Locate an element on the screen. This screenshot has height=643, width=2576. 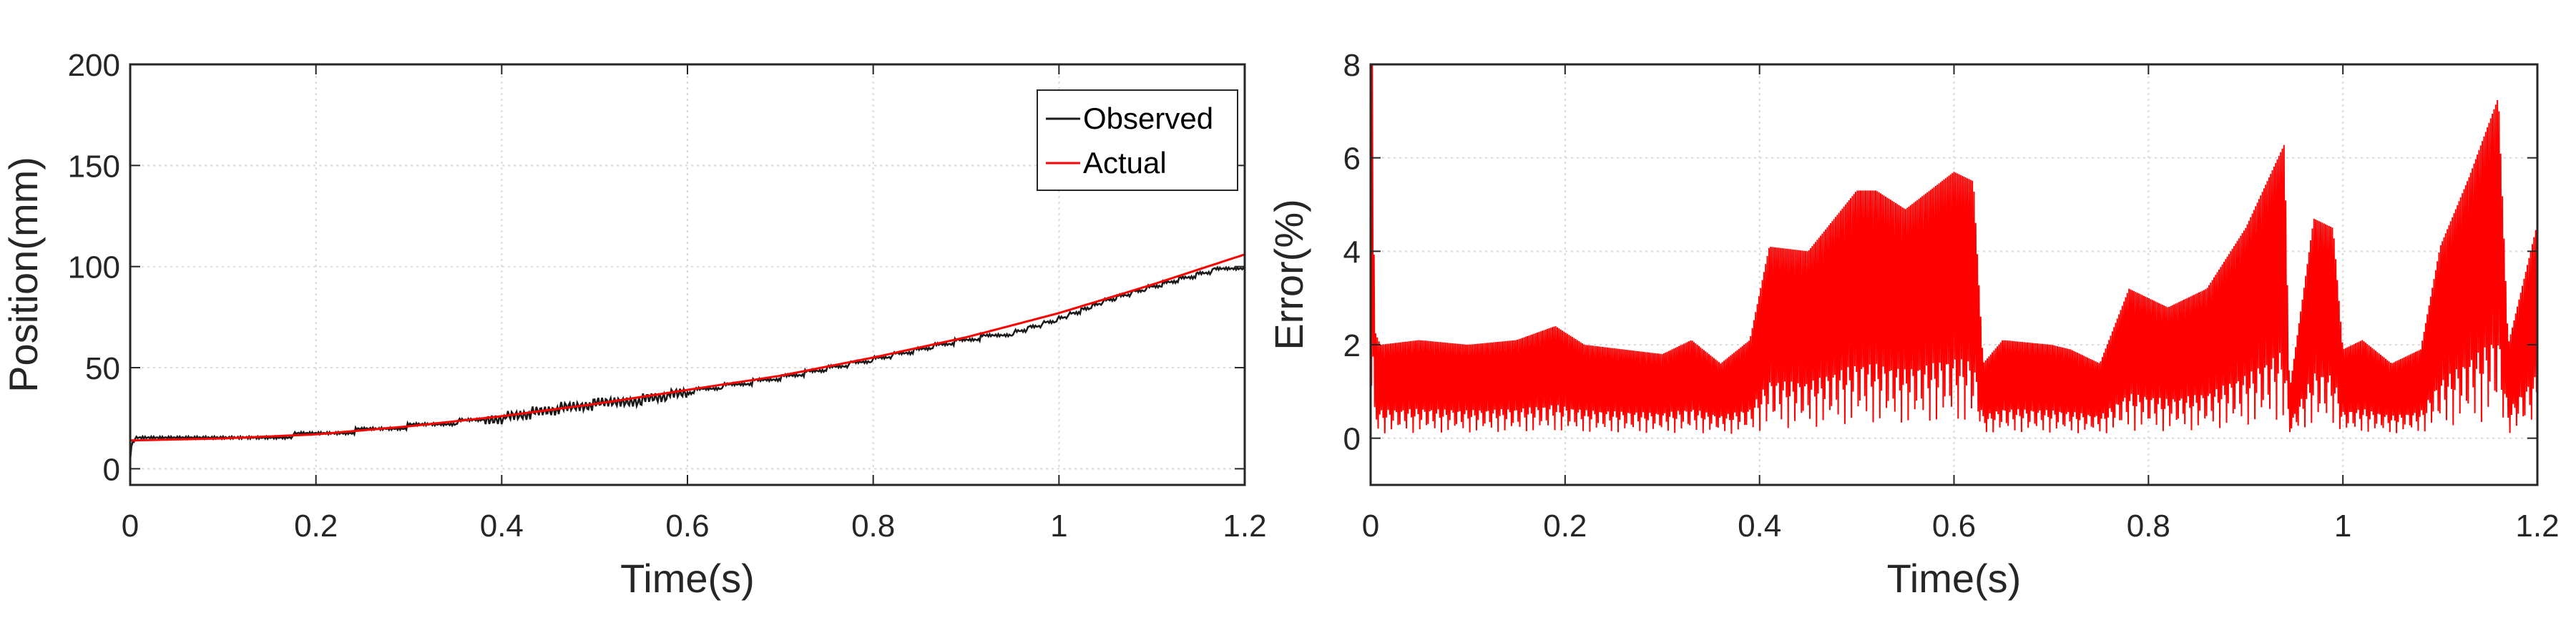
position-x-axis-label: Time(s) is located at coordinates (687, 578).